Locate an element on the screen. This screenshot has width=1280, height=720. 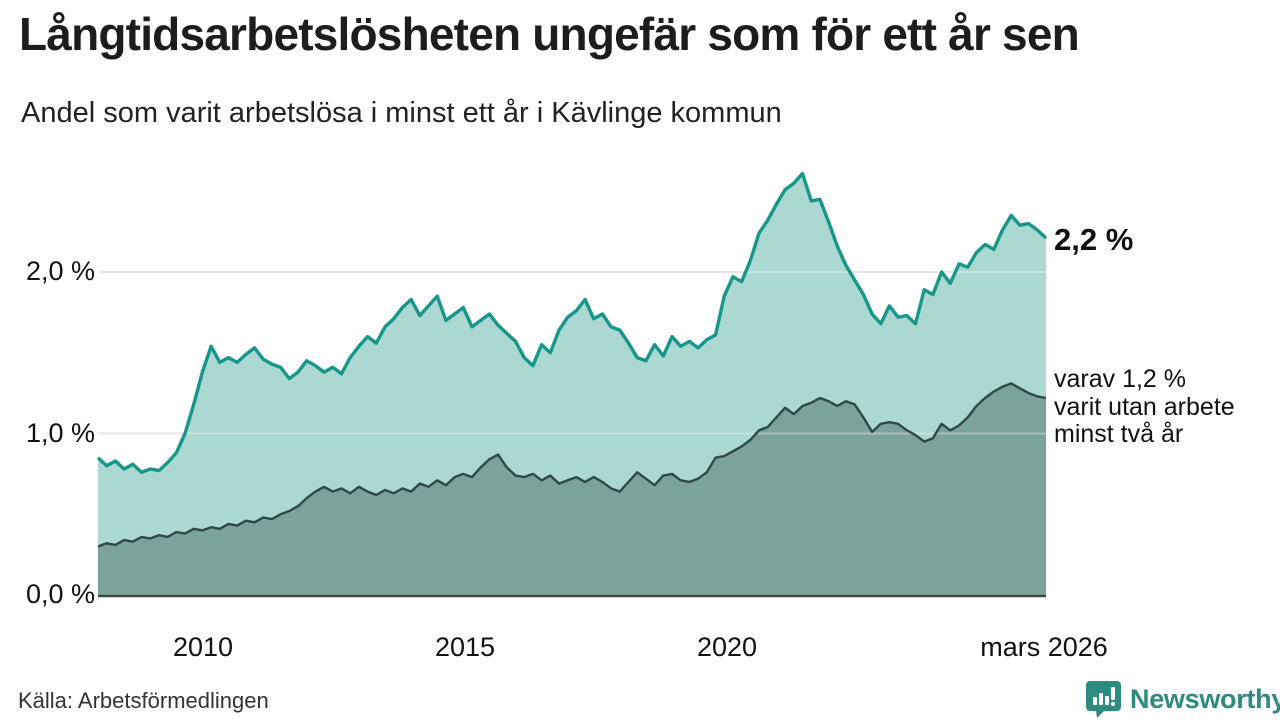
y-tick-2pct: 2,0 % is located at coordinates (60, 271).